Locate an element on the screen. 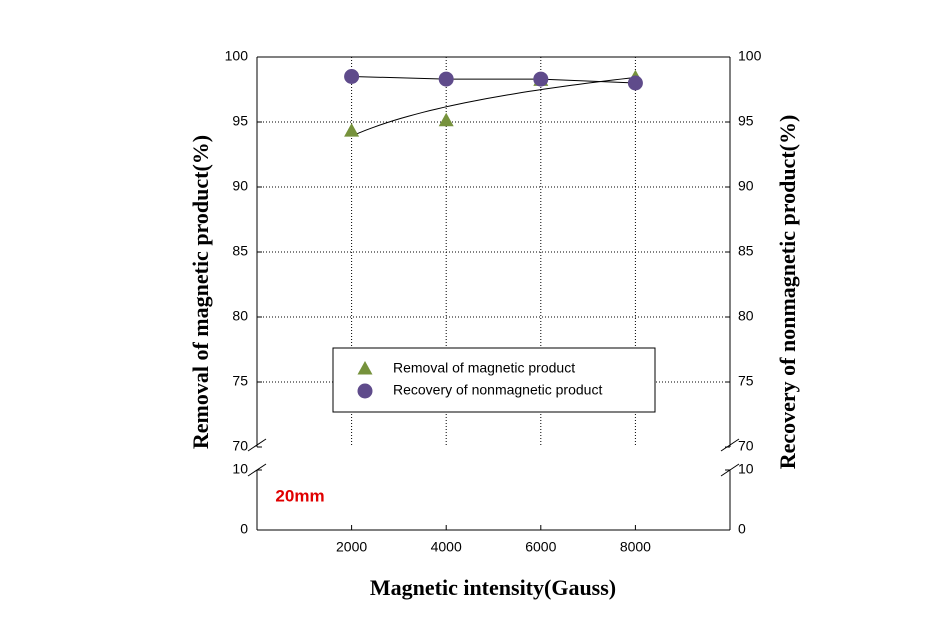 This screenshot has height=633, width=946. x-tick-label: 8000 is located at coordinates (635, 547).